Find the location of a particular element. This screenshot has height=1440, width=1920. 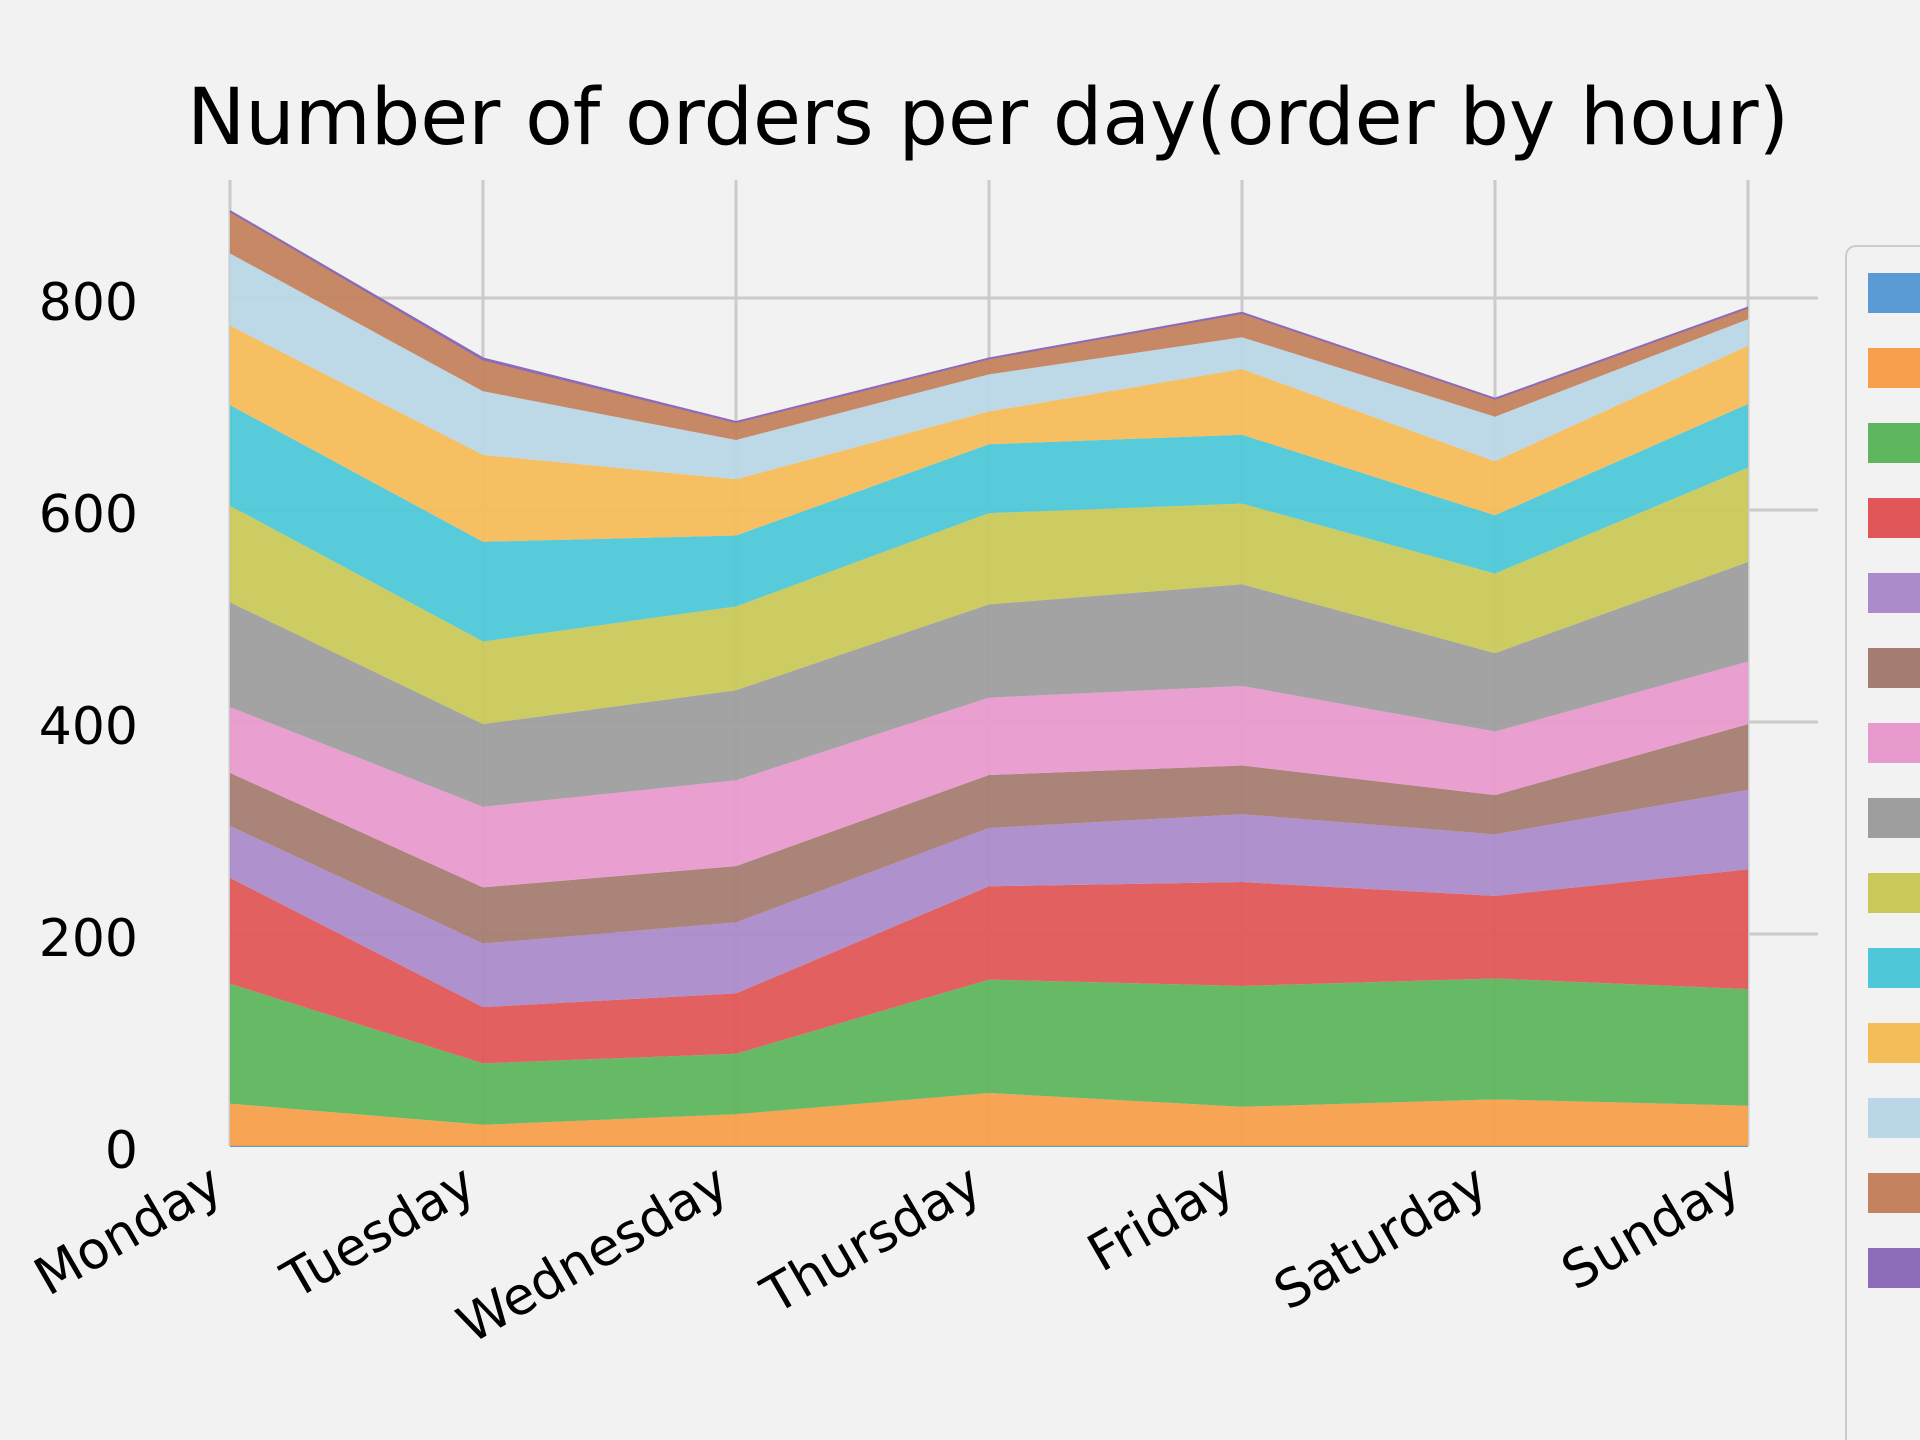

x-tick-label: Saturday is located at coordinates (1381, 1237).